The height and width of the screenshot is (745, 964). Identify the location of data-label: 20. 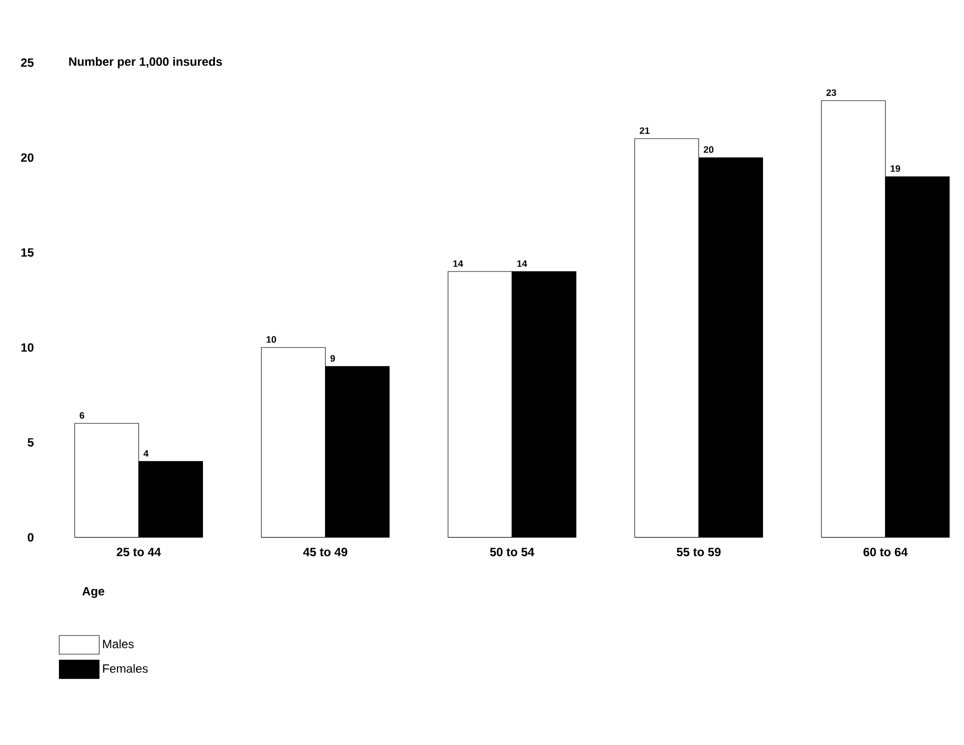
(709, 149).